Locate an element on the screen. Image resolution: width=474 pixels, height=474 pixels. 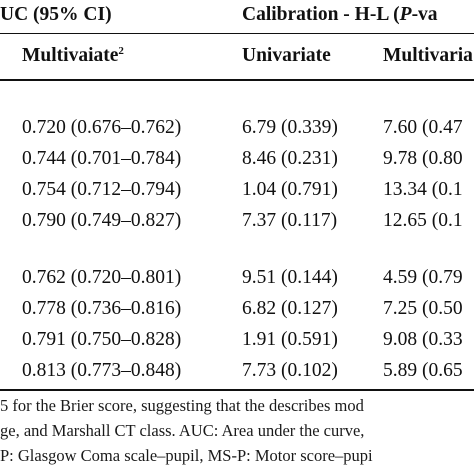
auc-group-header: UC (95% CI) is located at coordinates (56, 15).